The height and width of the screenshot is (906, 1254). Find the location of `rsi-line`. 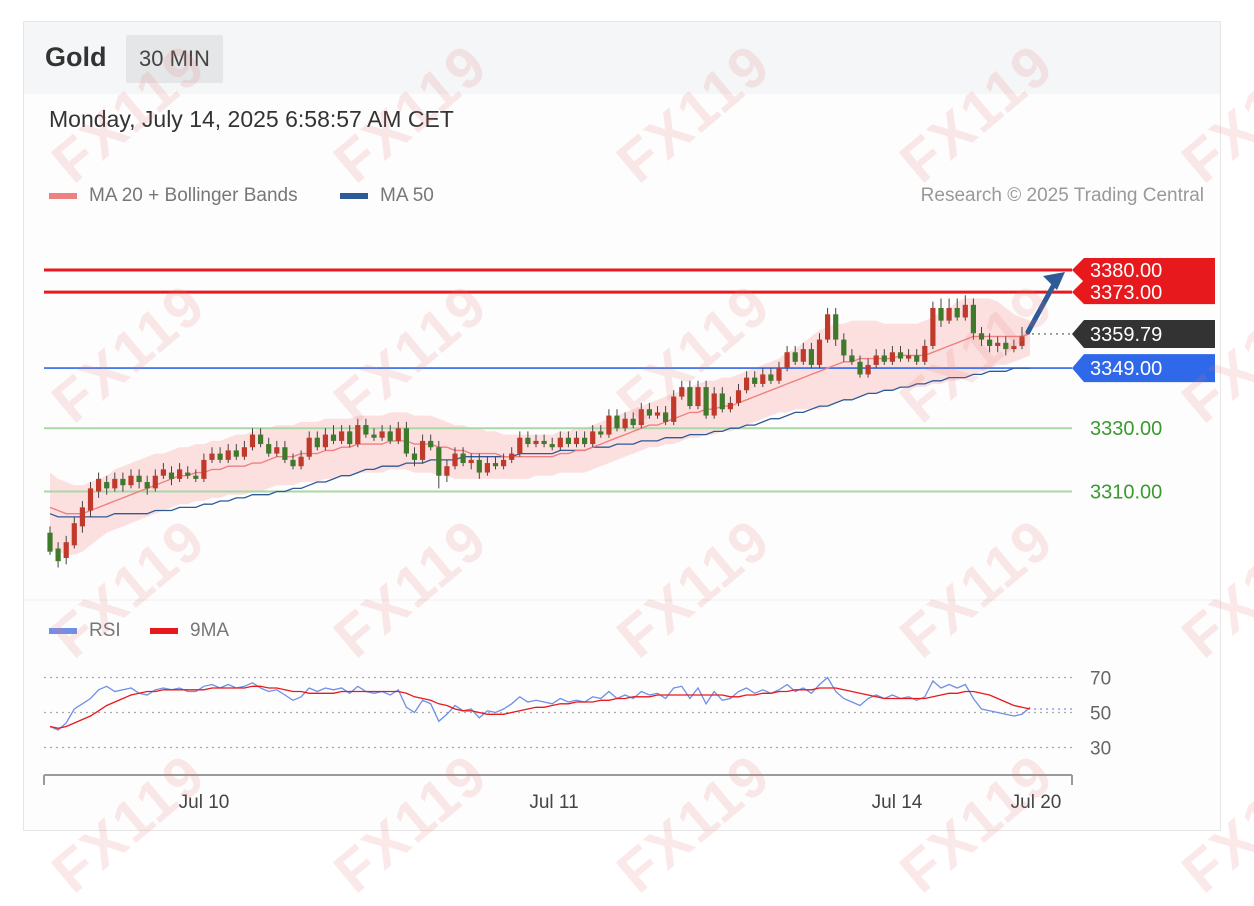

rsi-line is located at coordinates (540, 703).